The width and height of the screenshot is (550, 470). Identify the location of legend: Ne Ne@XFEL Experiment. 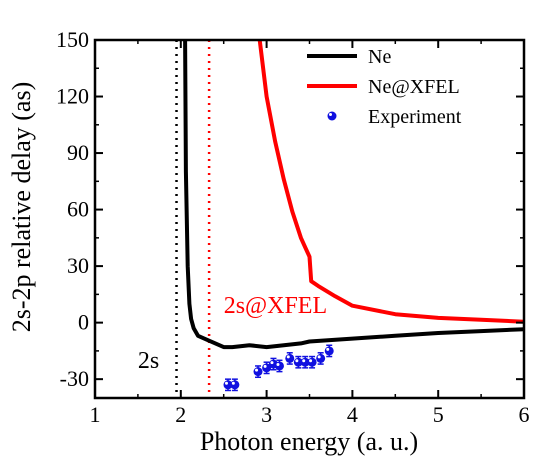
(384, 87).